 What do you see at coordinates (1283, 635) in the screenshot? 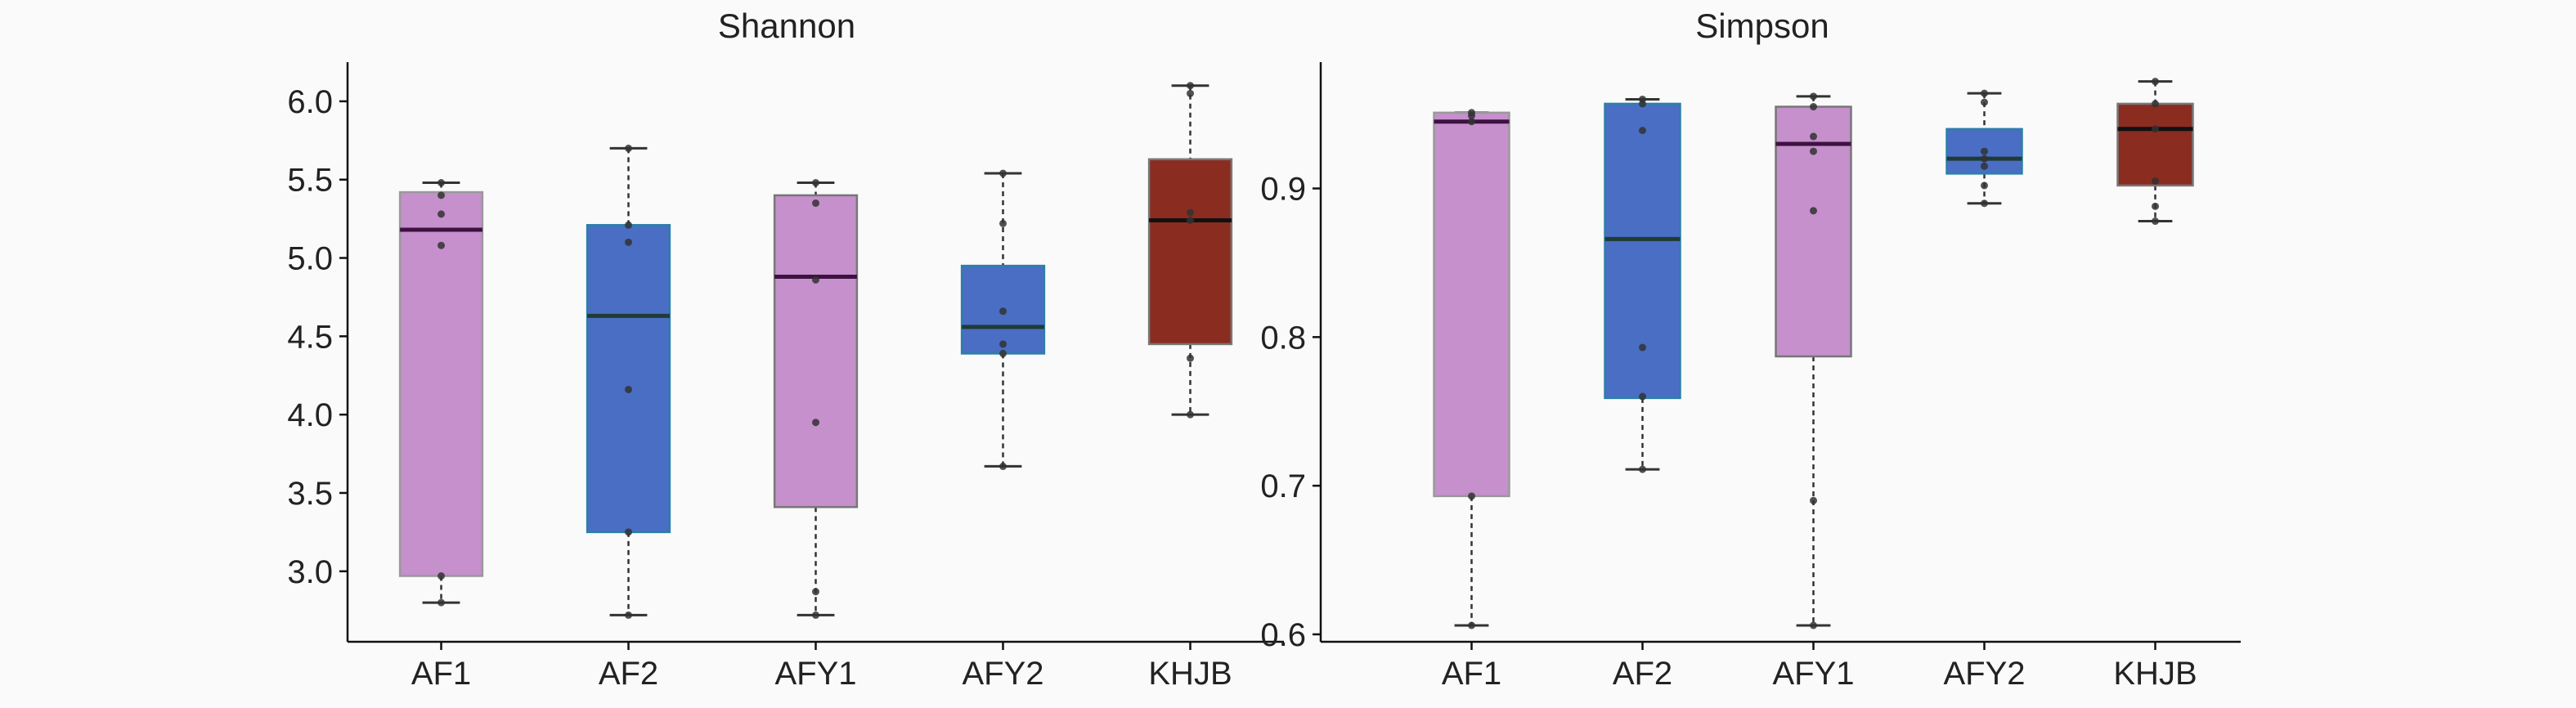
I see `y-tick-label: 0.6` at bounding box center [1283, 635].